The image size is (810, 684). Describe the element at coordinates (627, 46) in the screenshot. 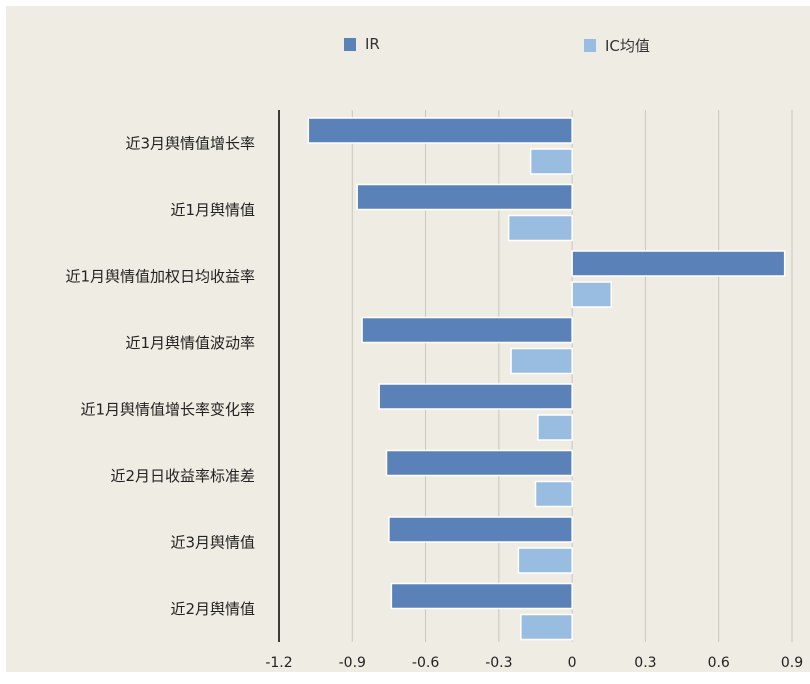

I see `legend-label-ic: IC均值` at that location.